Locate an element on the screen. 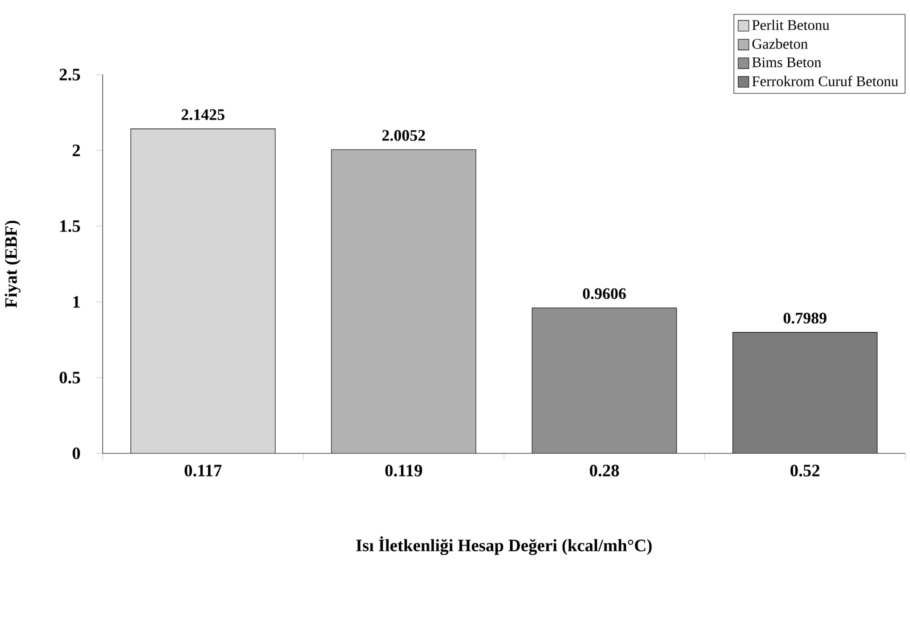 Image resolution: width=910 pixels, height=618 pixels. y-tick-label: 0.5 is located at coordinates (70, 378).